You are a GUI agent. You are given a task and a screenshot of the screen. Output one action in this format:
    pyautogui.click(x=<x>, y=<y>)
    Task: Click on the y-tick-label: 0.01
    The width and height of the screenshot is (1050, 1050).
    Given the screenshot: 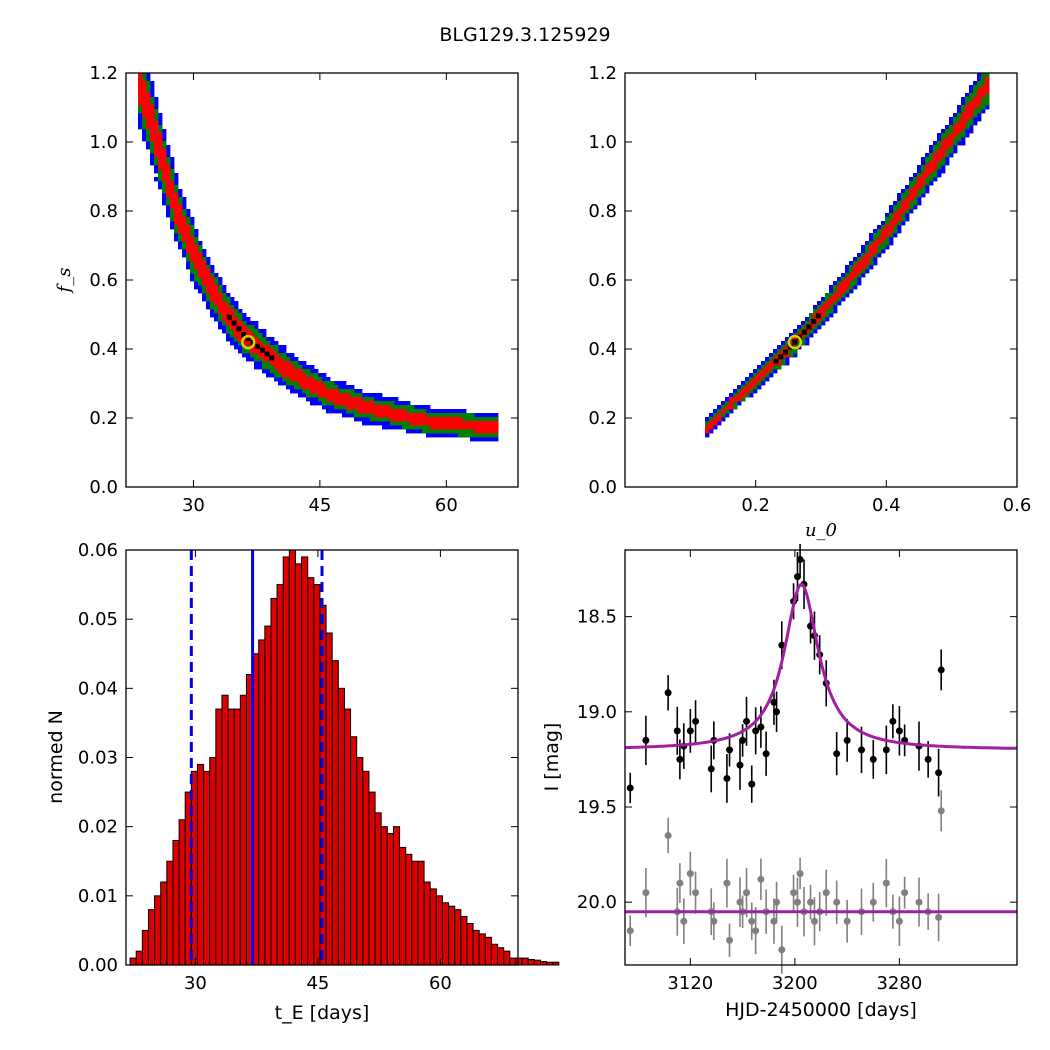 What is the action you would take?
    pyautogui.click(x=98, y=896)
    